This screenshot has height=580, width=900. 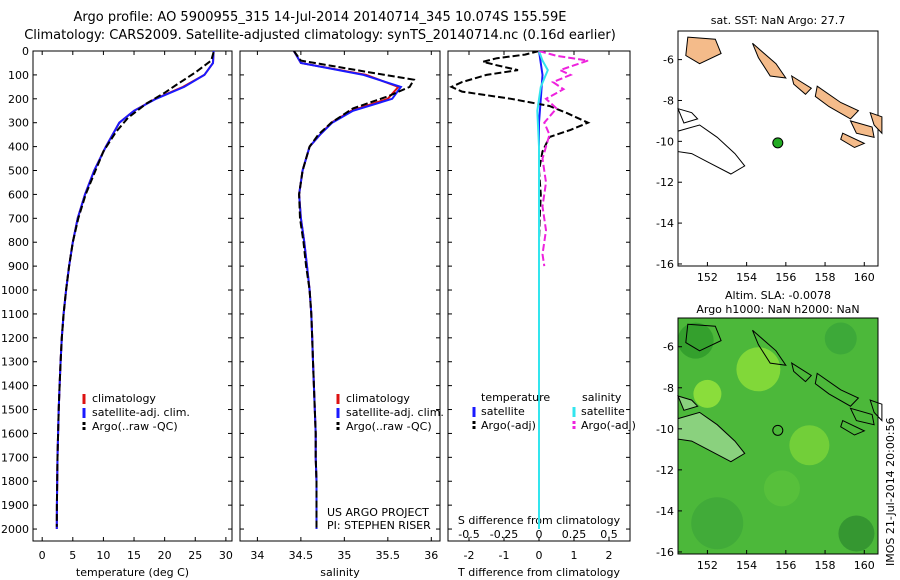 What do you see at coordinates (18, 99) in the screenshot?
I see `y-tick-label: 200` at bounding box center [18, 99].